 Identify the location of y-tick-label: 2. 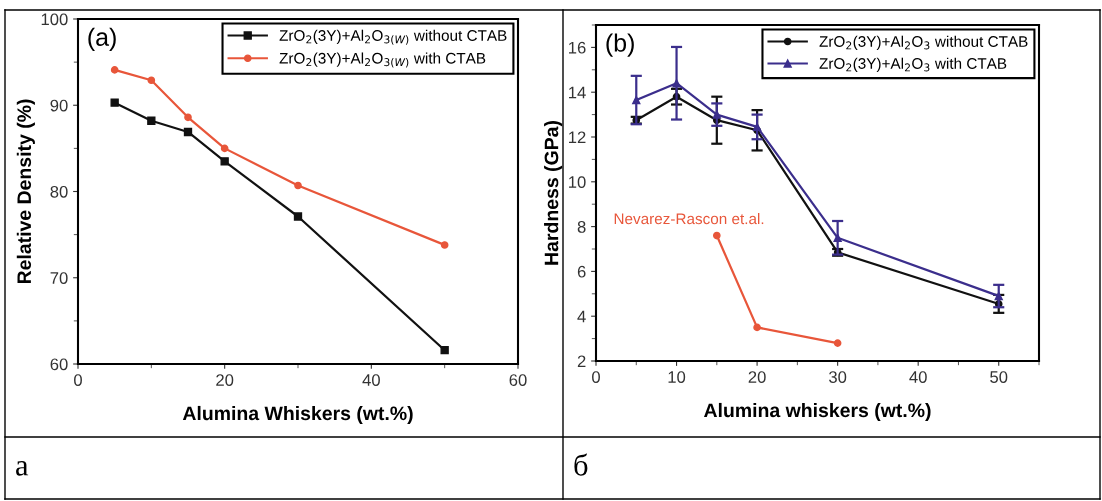
(581, 361).